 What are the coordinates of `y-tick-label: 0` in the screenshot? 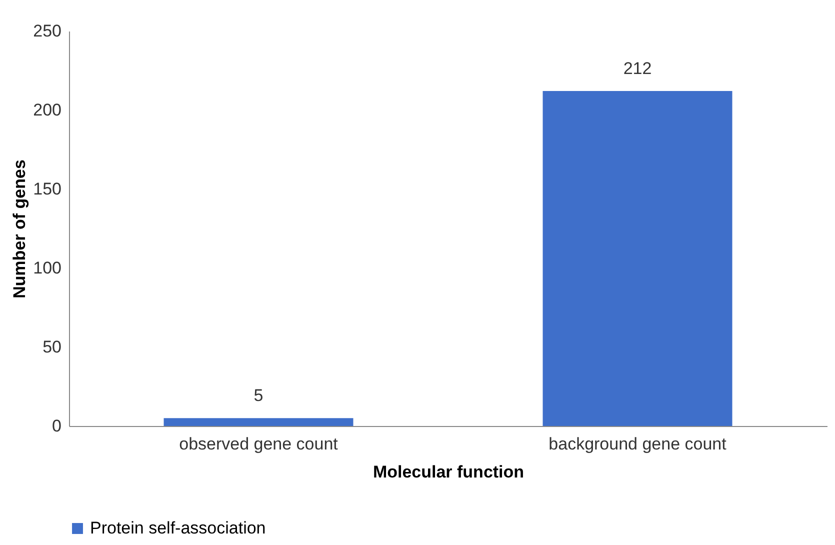 It's located at (57, 426).